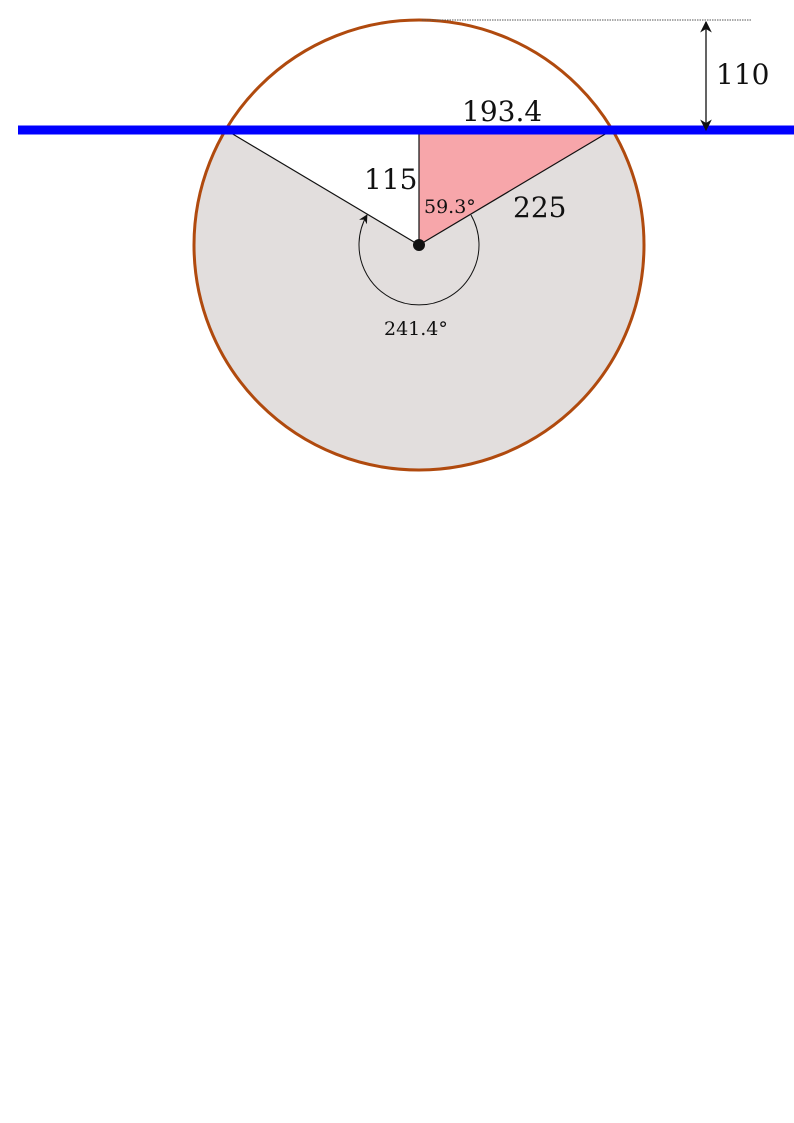 The width and height of the screenshot is (794, 1123). What do you see at coordinates (450, 207) in the screenshot?
I see `half-angle-label: 59.3°` at bounding box center [450, 207].